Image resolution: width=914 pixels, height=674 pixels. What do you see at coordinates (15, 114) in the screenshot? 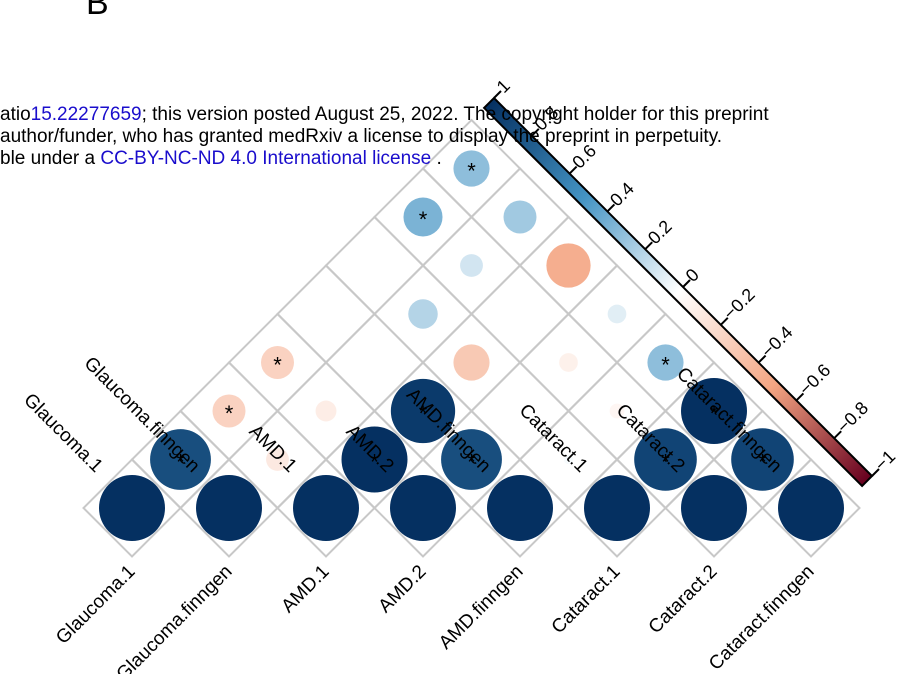
I see `notice-prefix: atio` at bounding box center [15, 114].